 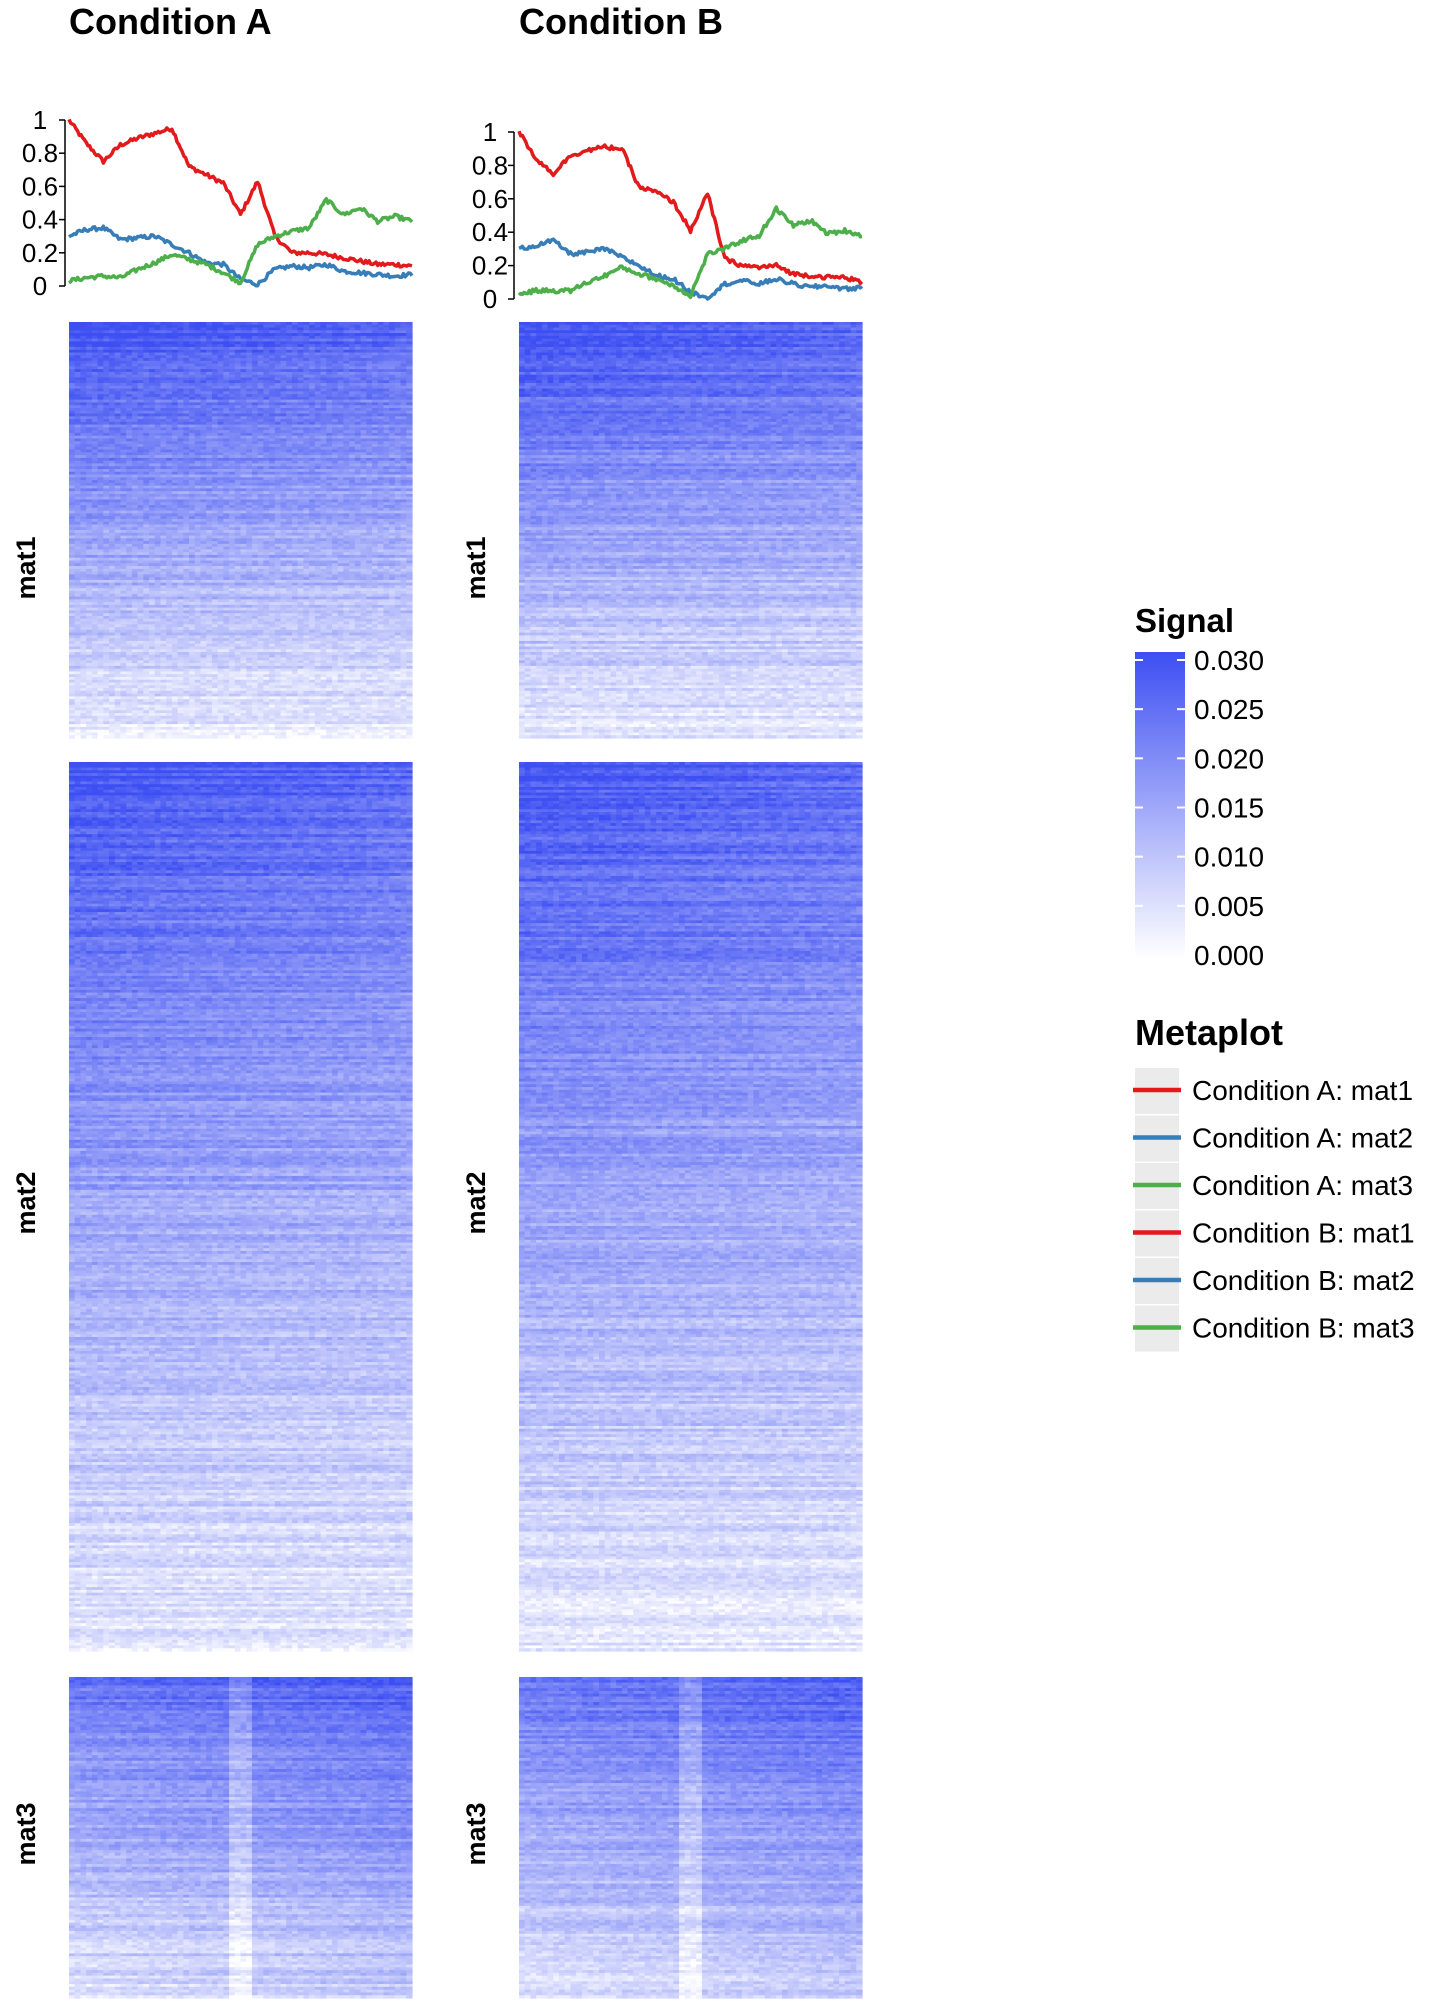 I want to click on metaplot-y-tick-label: 0.4, so click(x=40, y=220).